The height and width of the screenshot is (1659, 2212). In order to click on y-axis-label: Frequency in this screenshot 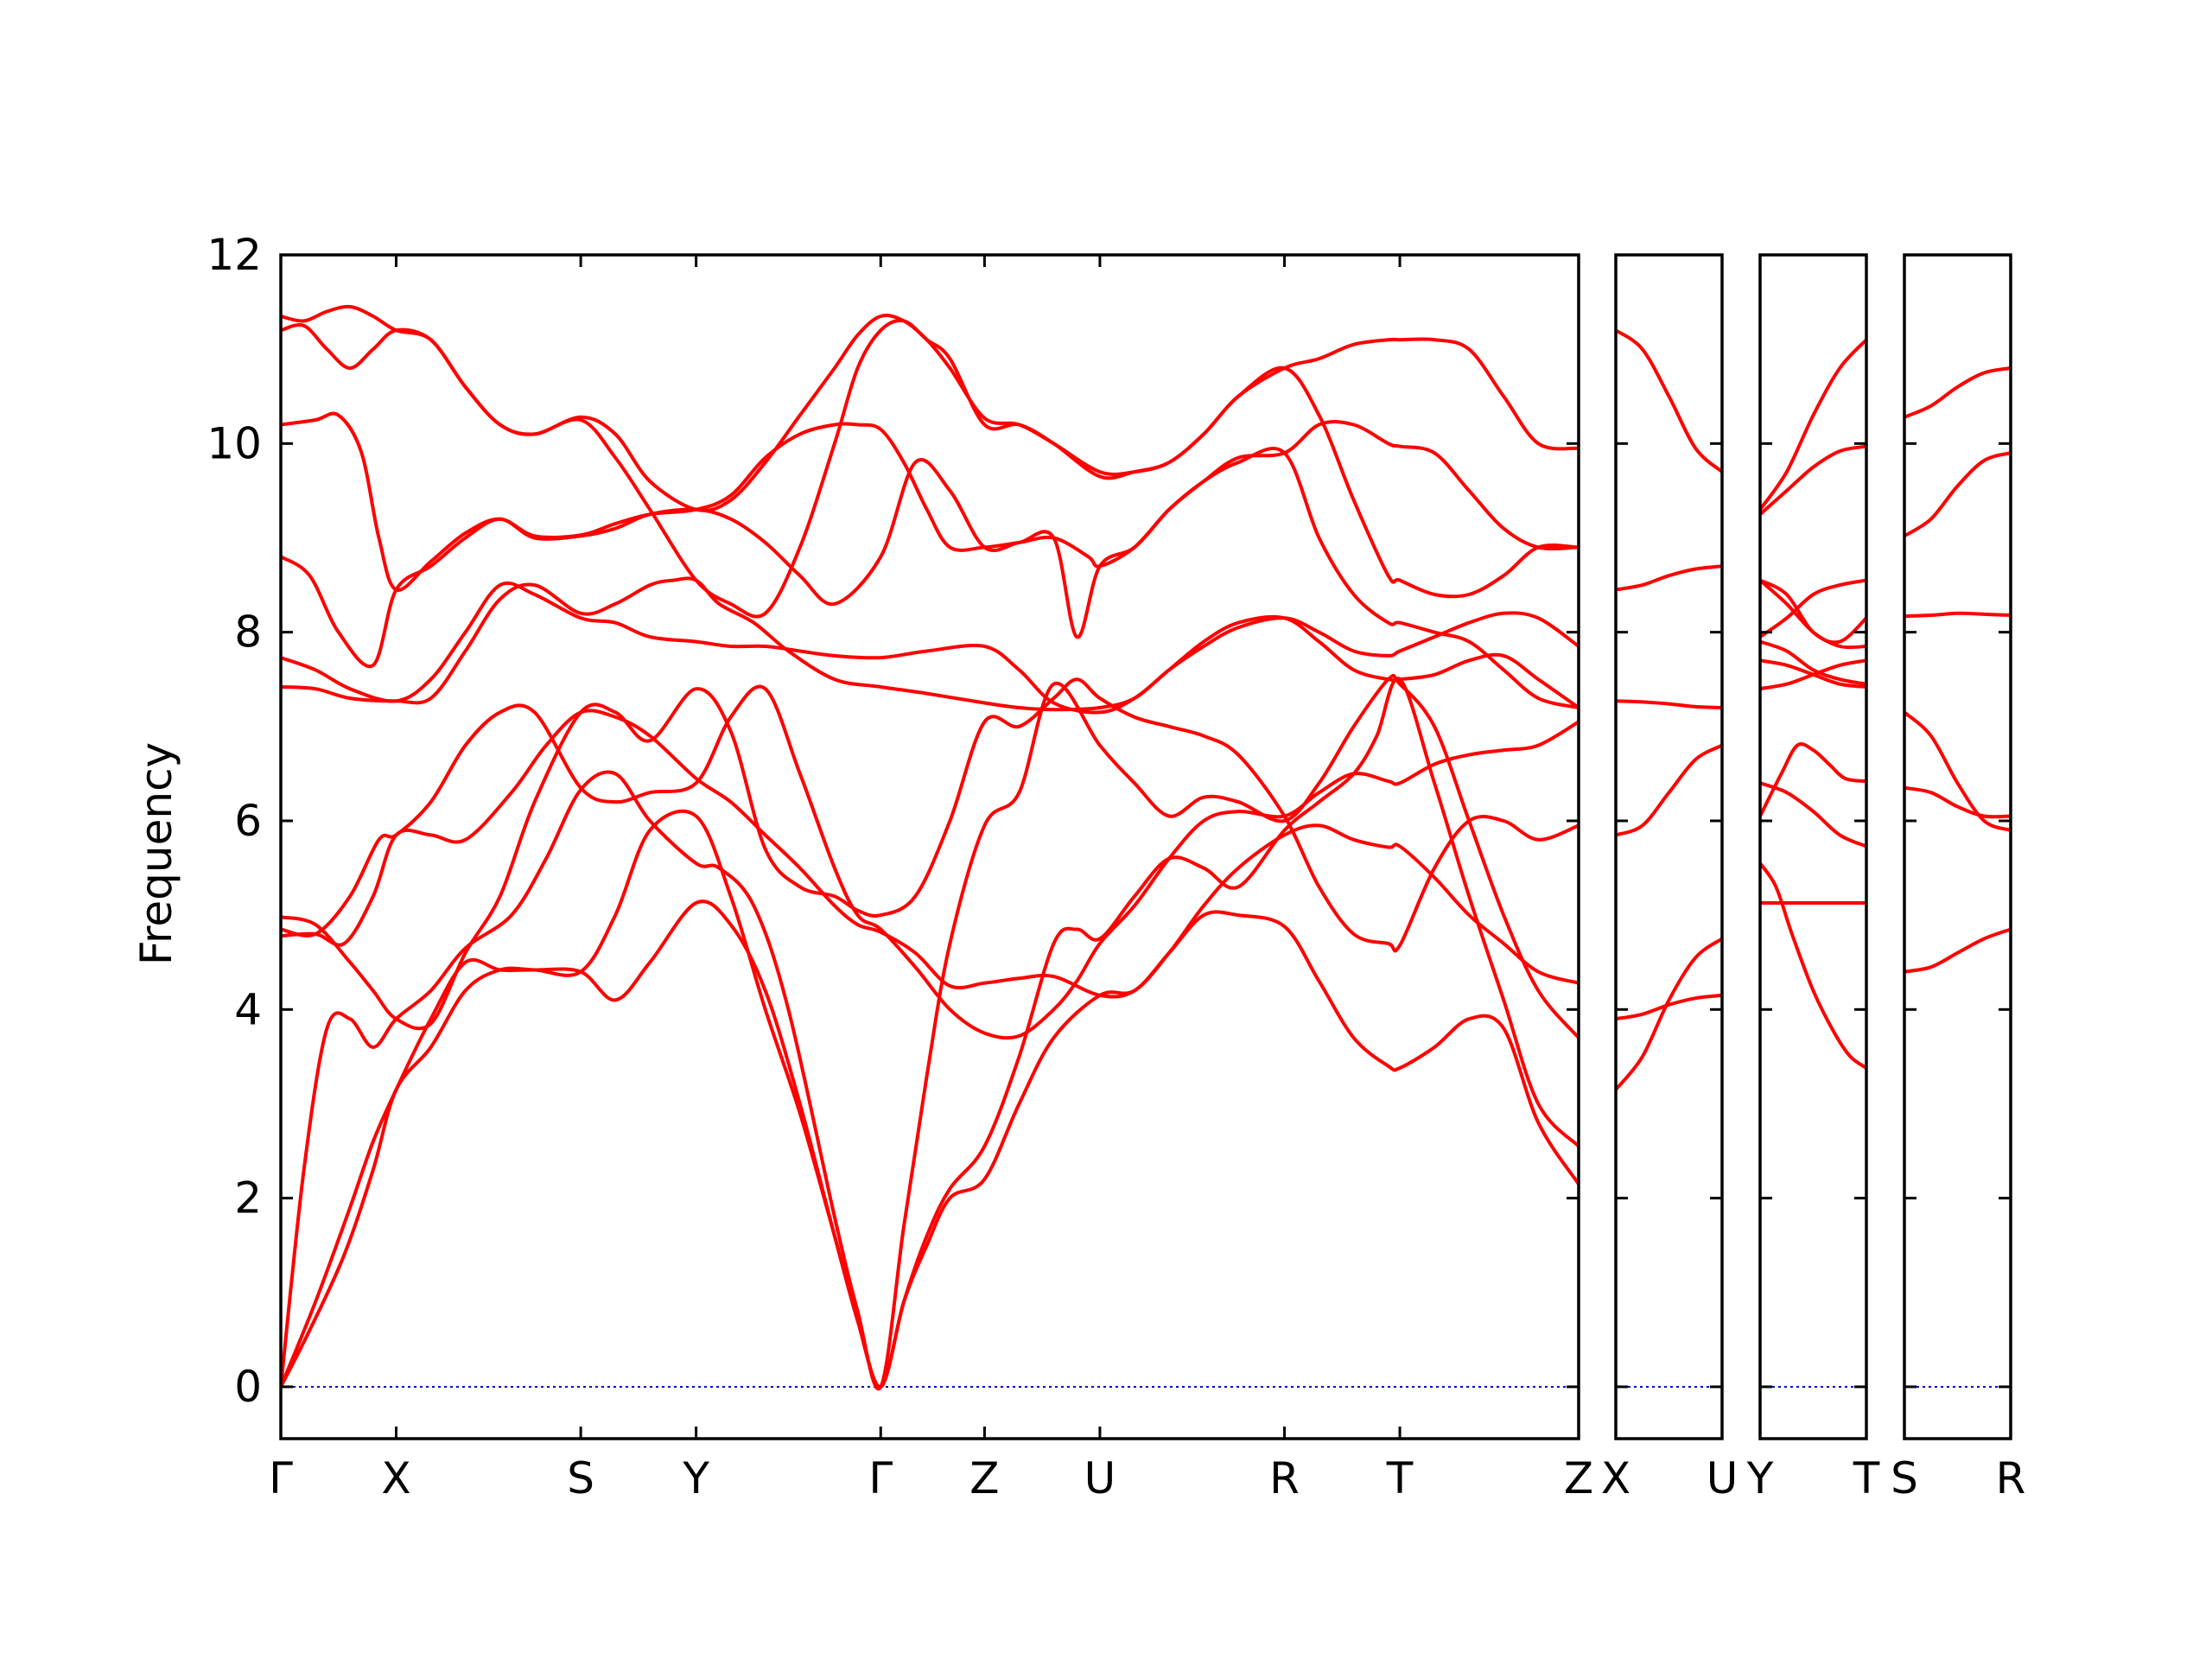, I will do `click(156, 853)`.